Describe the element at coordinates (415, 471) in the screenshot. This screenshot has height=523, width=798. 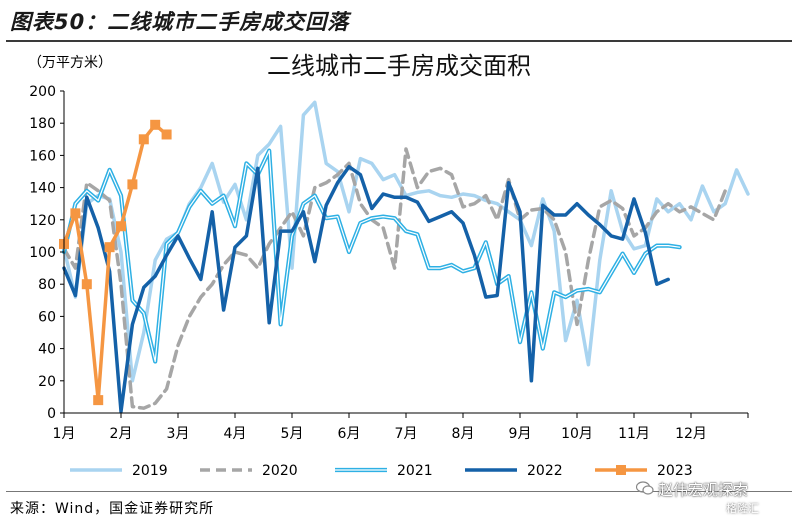
I see `legend-label: 2021` at that location.